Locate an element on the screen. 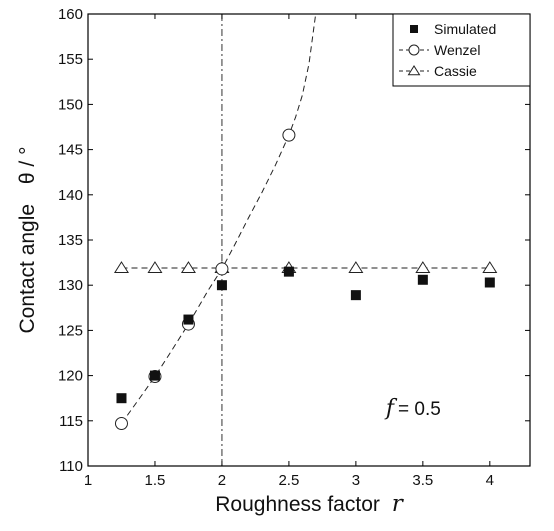 The width and height of the screenshot is (554, 531). y-axis-label-text: Contact angle is located at coordinates (27, 269).